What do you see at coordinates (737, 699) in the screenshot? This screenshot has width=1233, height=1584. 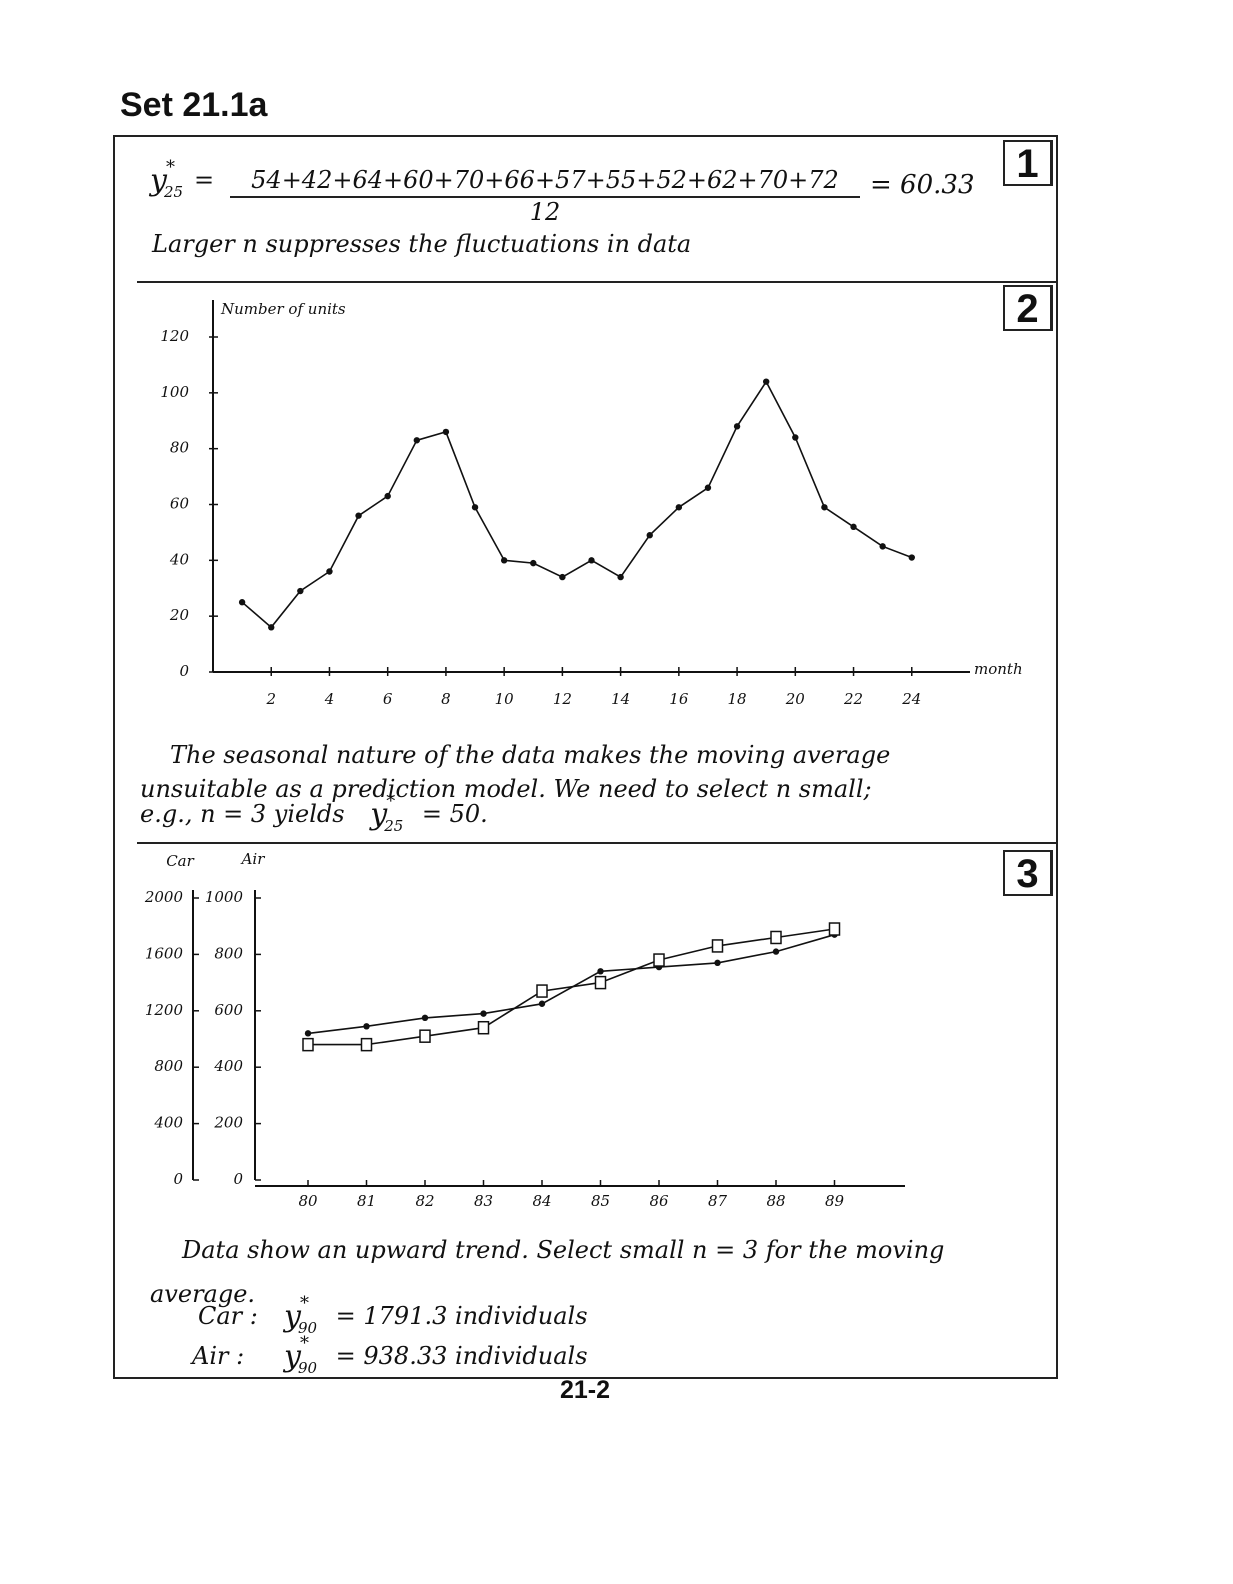 I see `x-tick-label: 18` at bounding box center [737, 699].